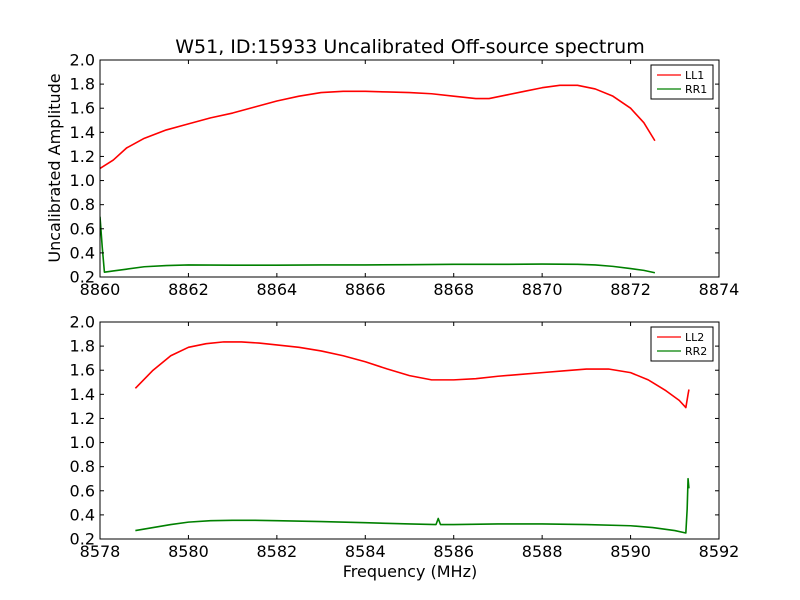 This screenshot has height=600, width=800. Describe the element at coordinates (694, 75) in the screenshot. I see `legend-label: LL1` at that location.